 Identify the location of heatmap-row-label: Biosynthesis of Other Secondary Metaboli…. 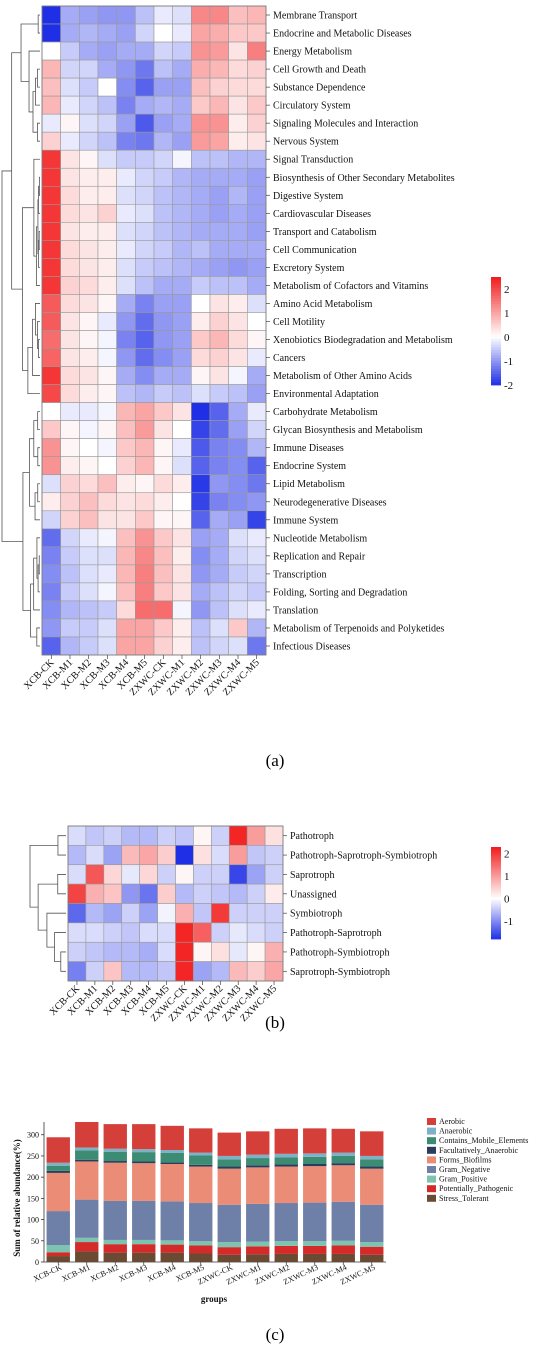
(364, 178).